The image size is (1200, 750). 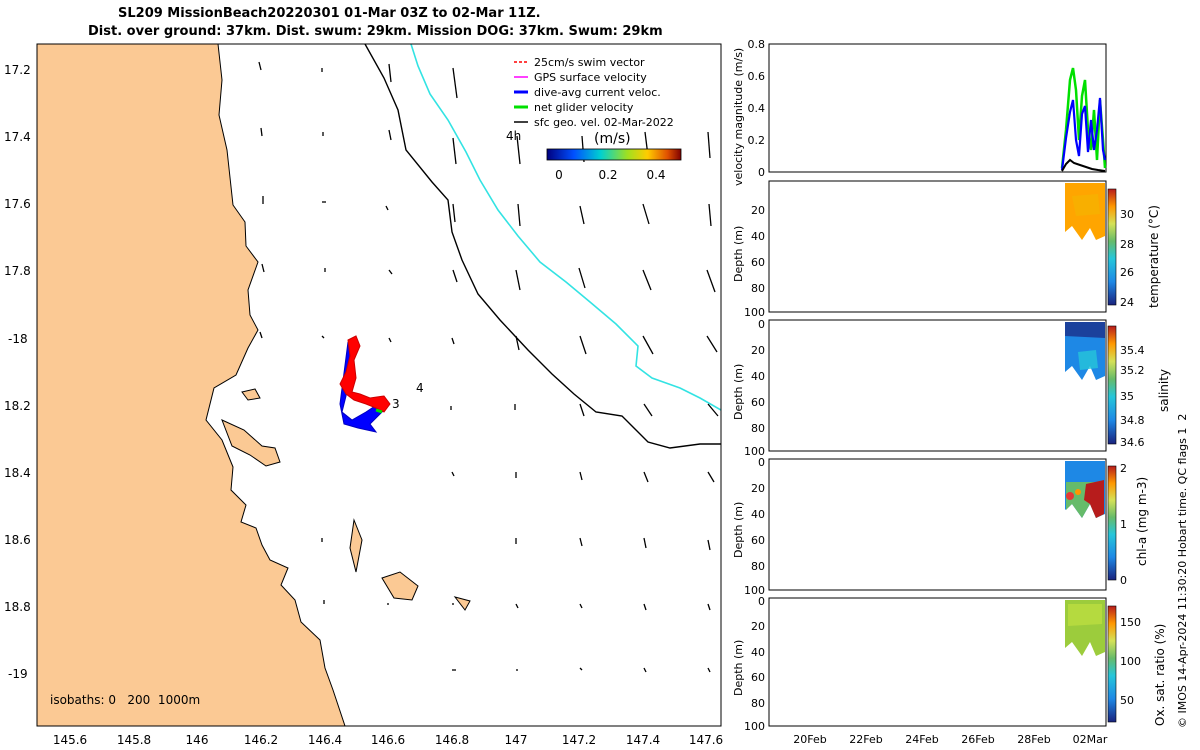 I want to click on lat-tick: 17.6, so click(x=17, y=204).